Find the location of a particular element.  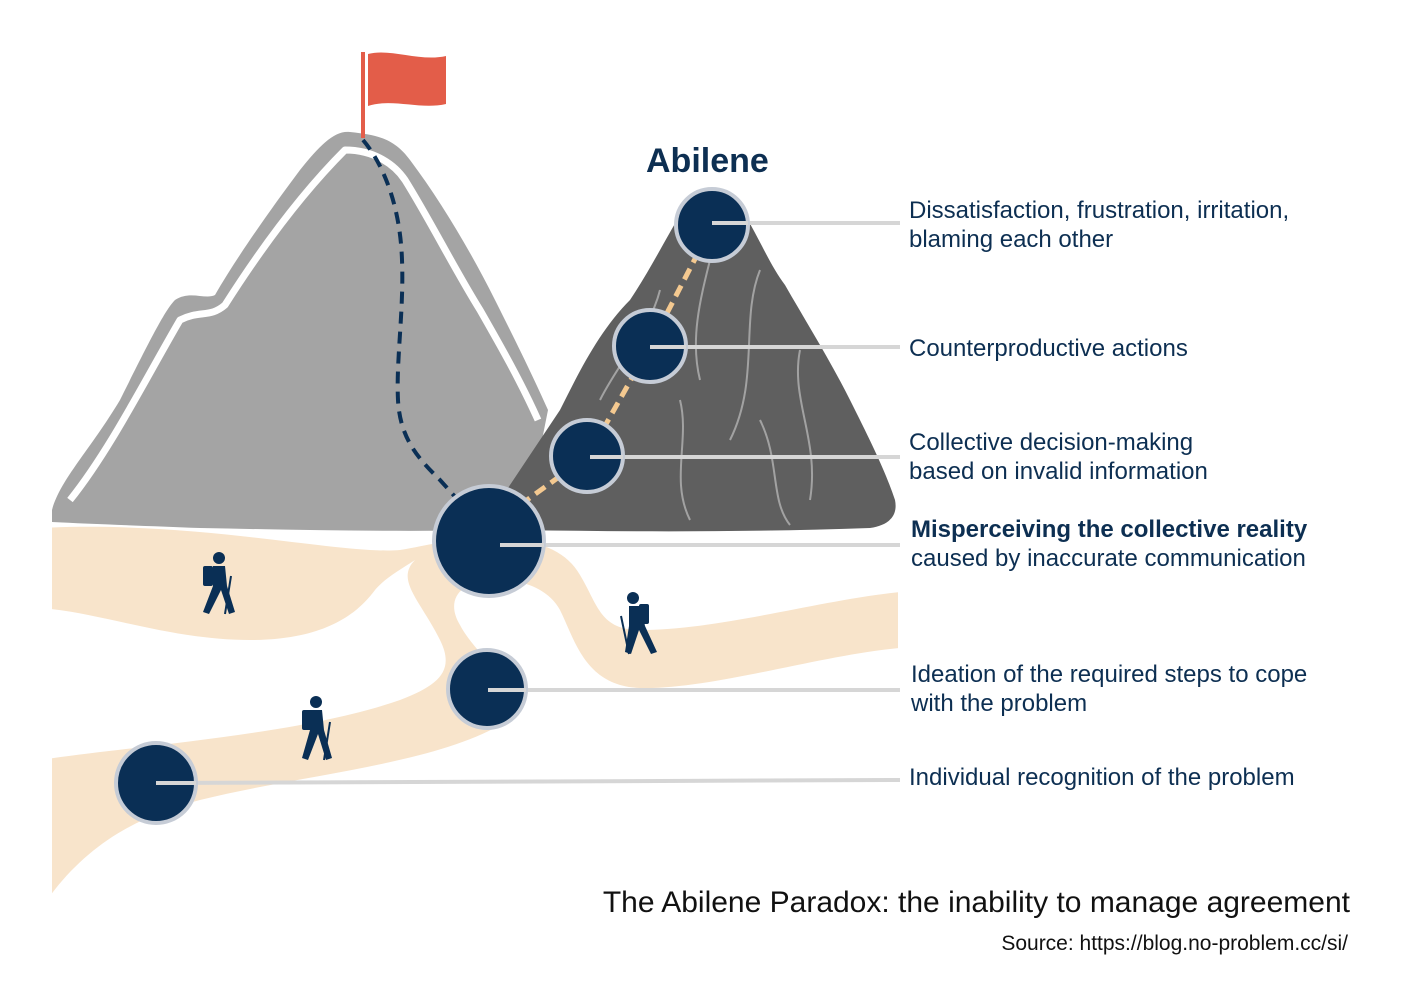

mountain-snow-edge is located at coordinates (304, 324).